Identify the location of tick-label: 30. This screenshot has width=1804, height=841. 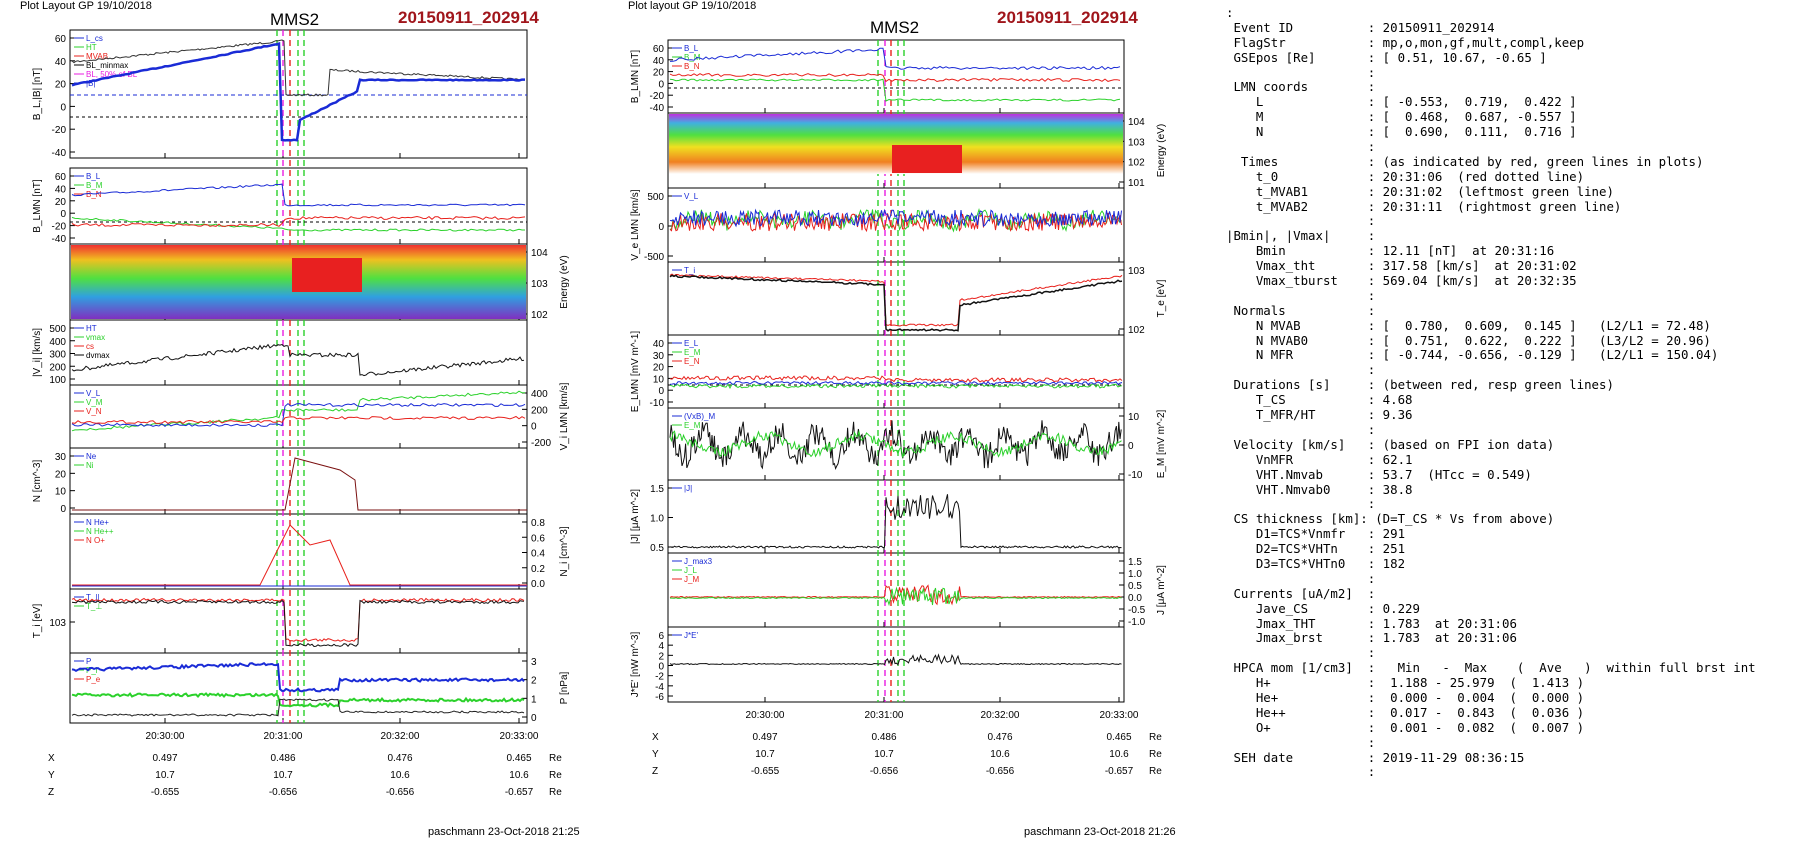
(61, 457).